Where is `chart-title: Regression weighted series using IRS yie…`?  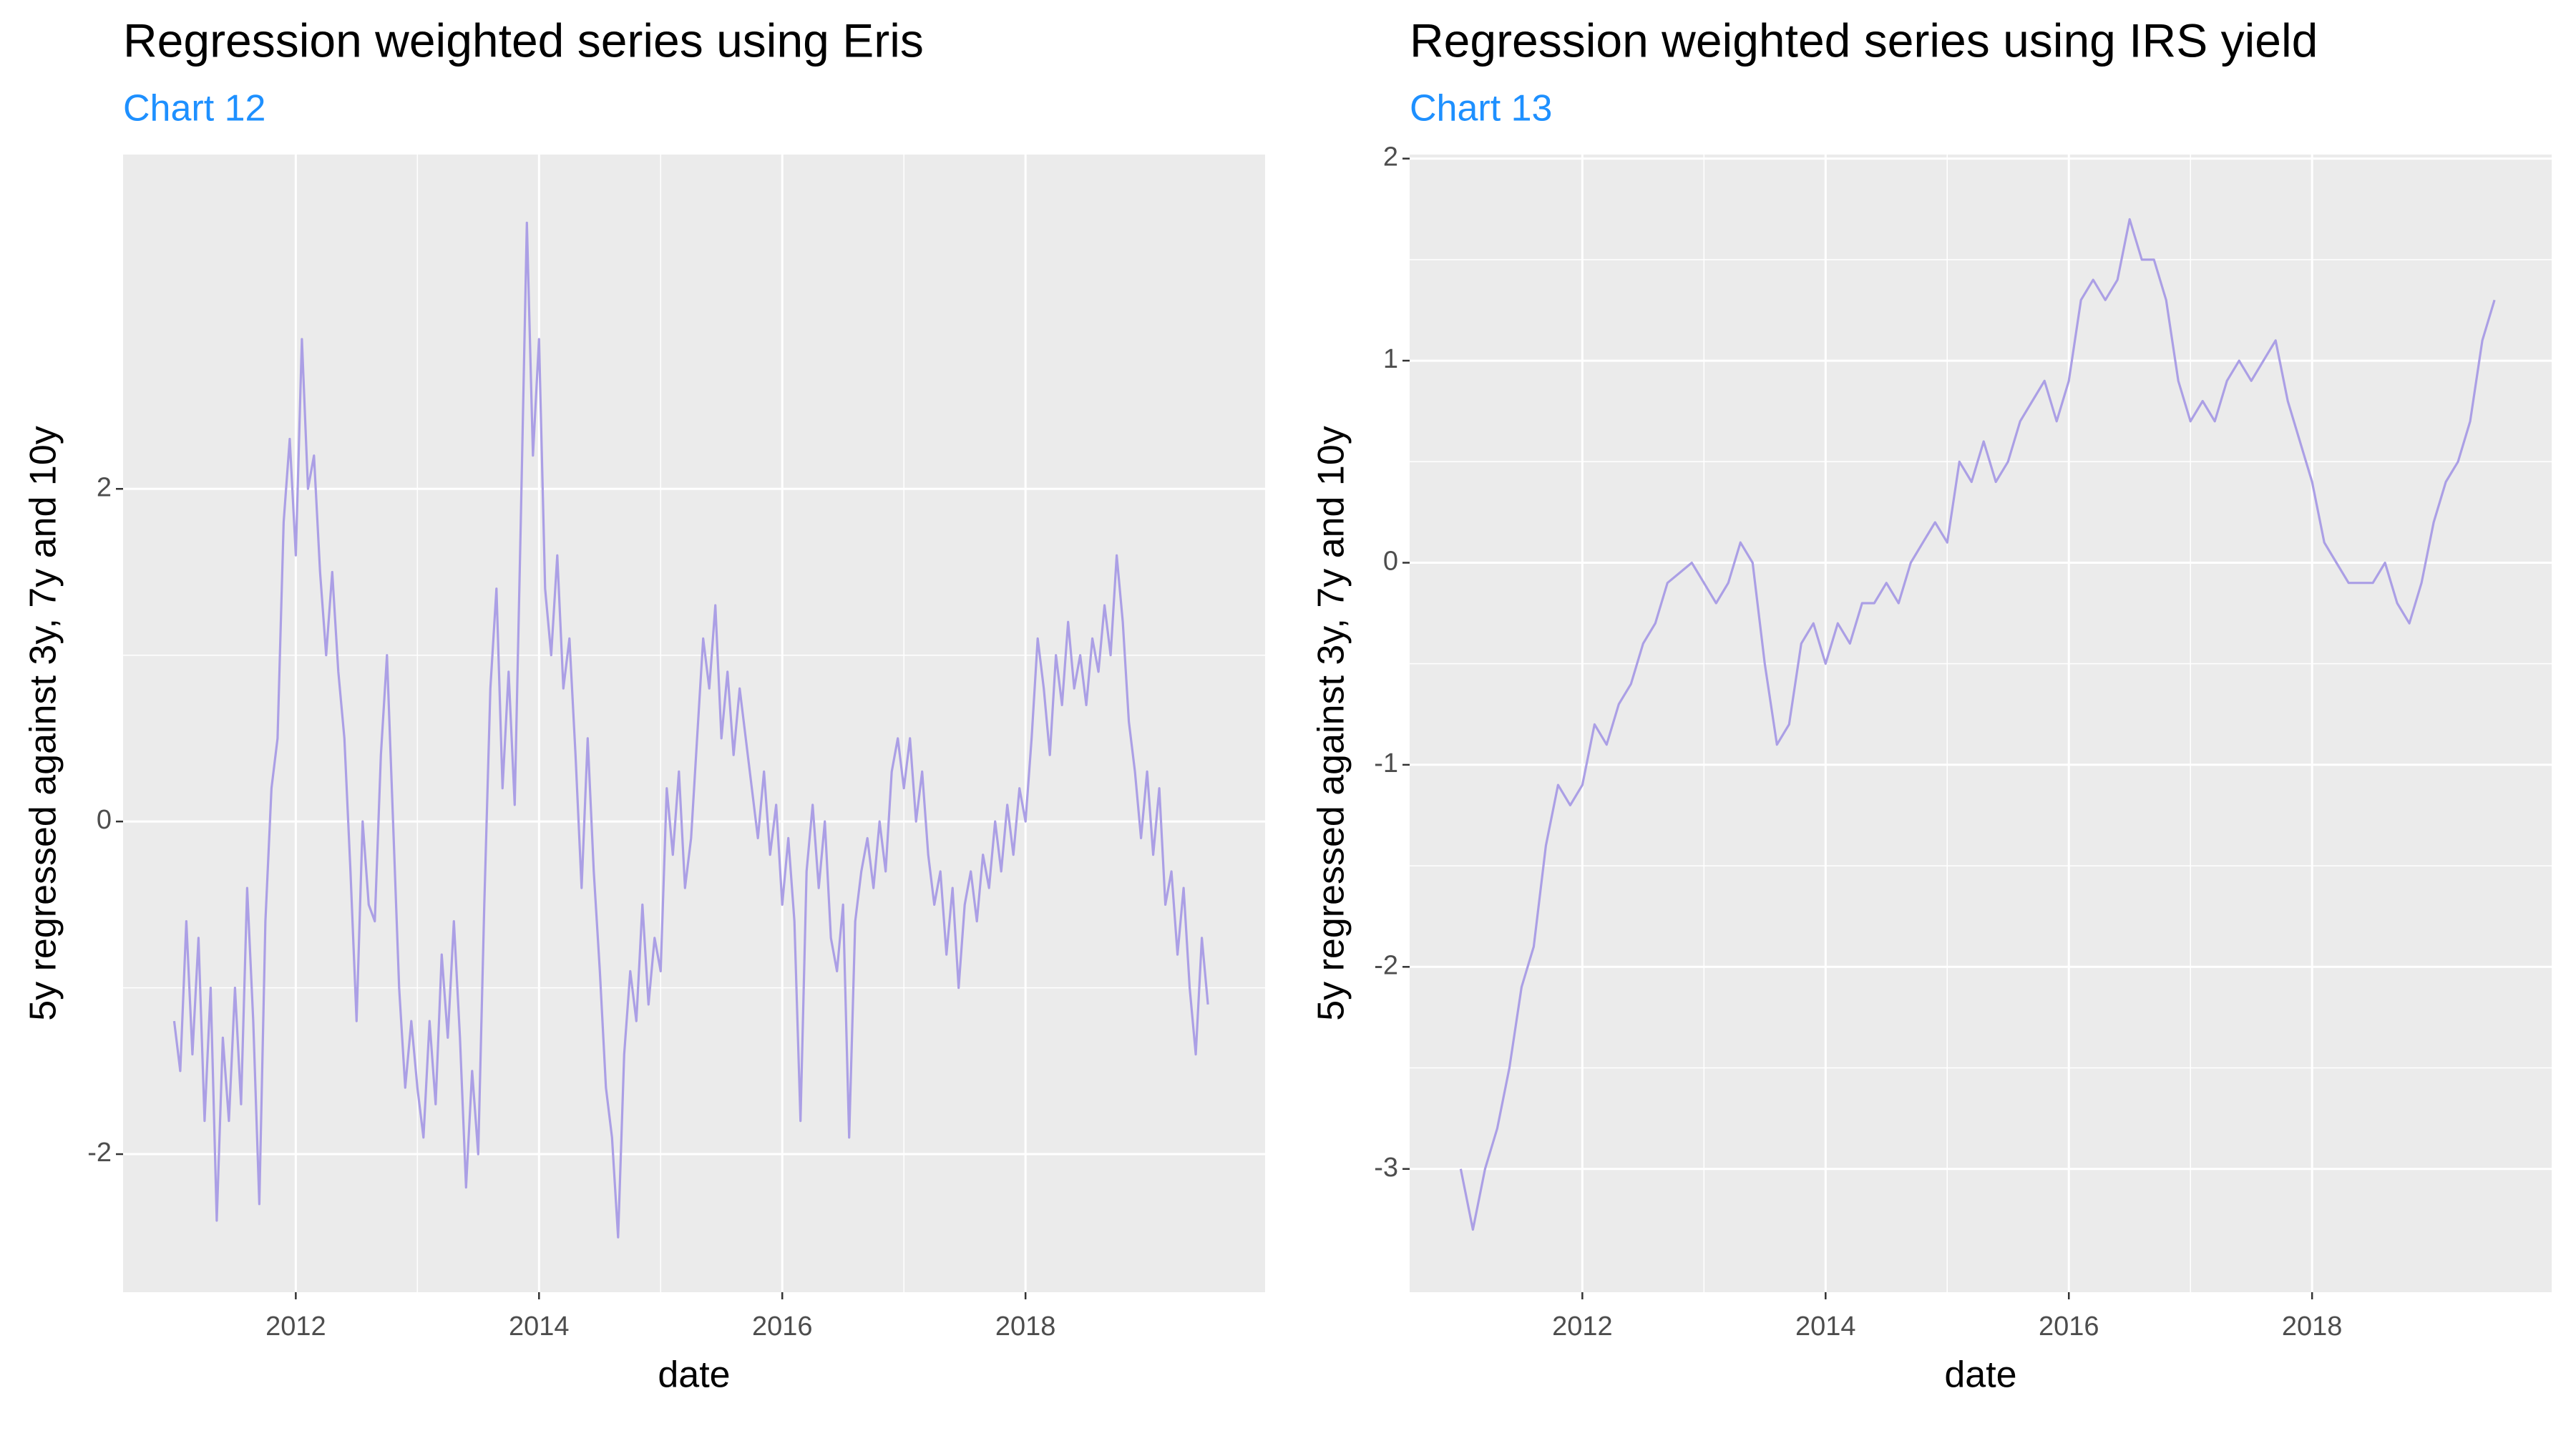
chart-title: Regression weighted series using IRS yie… is located at coordinates (1864, 40).